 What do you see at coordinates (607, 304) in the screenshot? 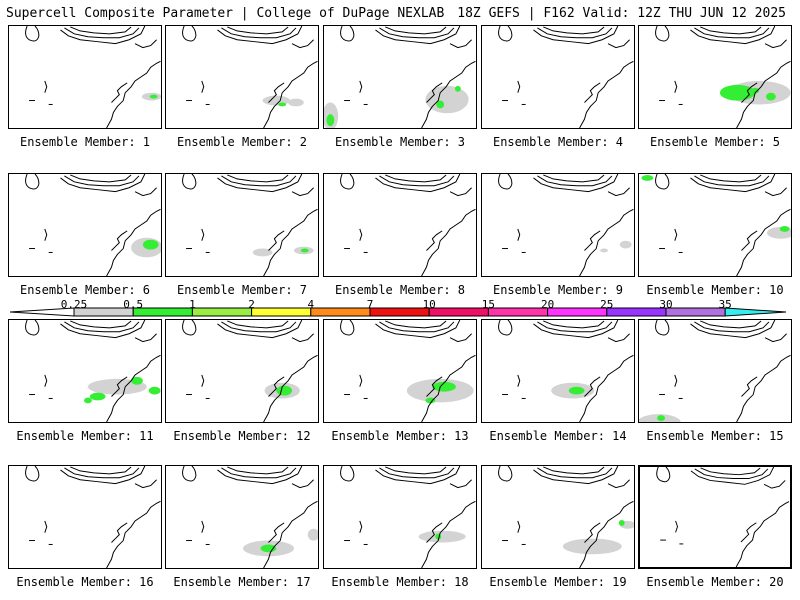
I see `colorbar-tick-label: 25` at bounding box center [607, 304].